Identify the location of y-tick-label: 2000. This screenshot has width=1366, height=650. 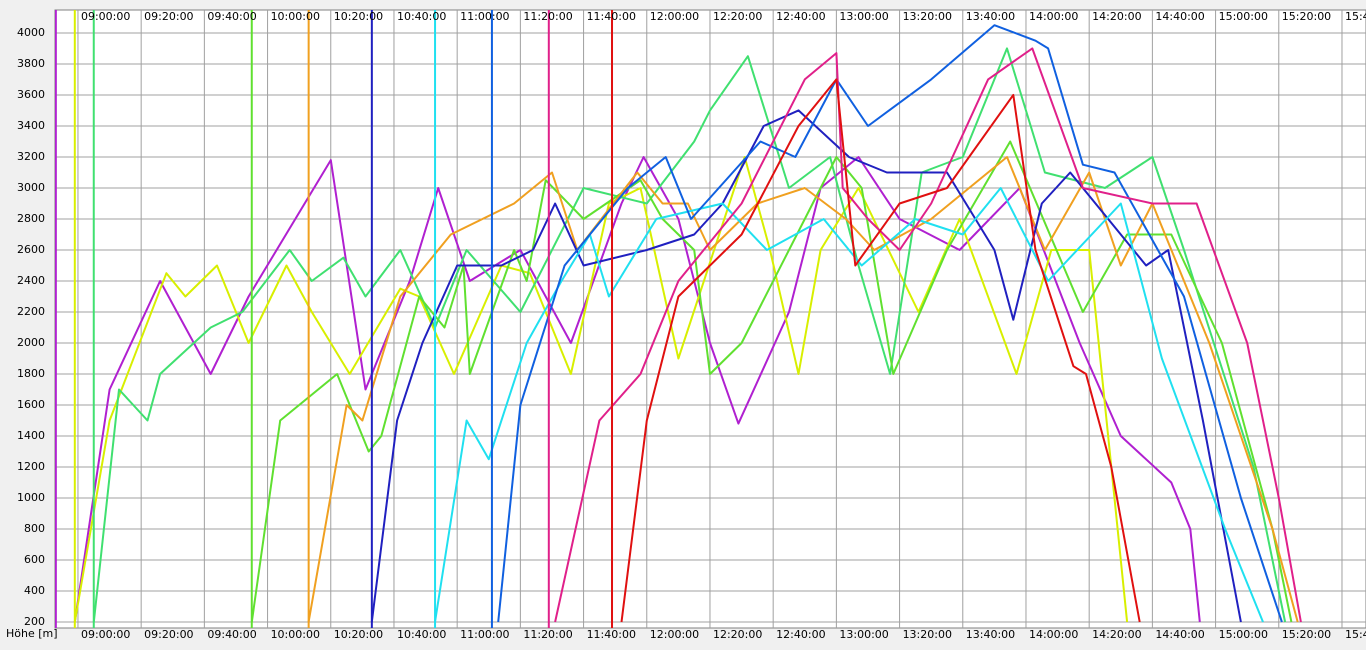
(31, 342).